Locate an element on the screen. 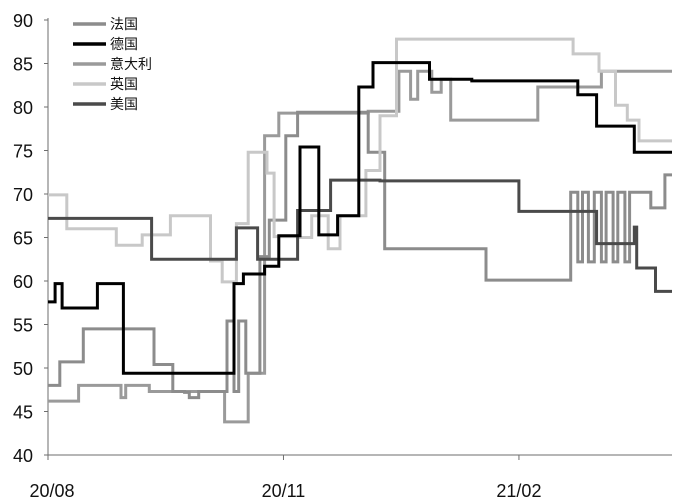 This screenshot has height=504, width=683. y-tick-label: 85 is located at coordinates (23, 65).